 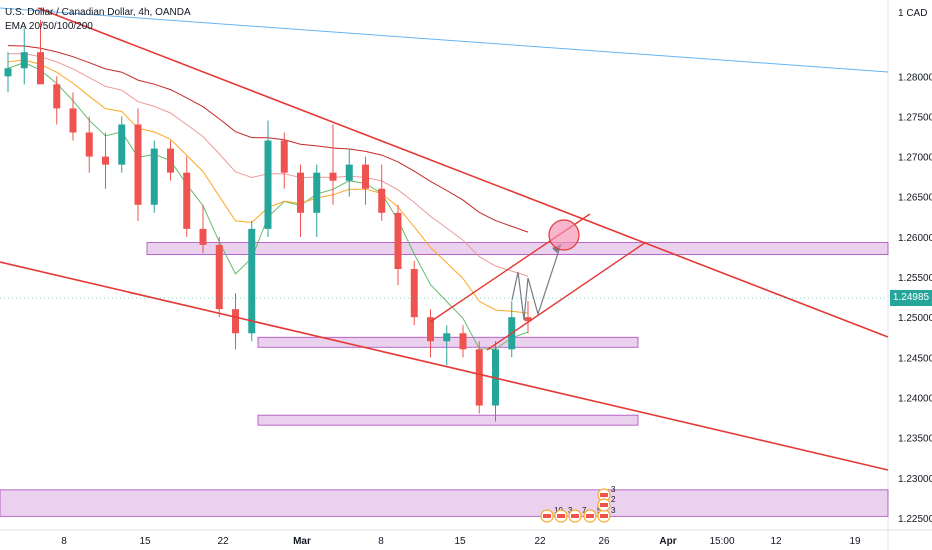 What do you see at coordinates (604, 541) in the screenshot?
I see `time-tick-label: 26` at bounding box center [604, 541].